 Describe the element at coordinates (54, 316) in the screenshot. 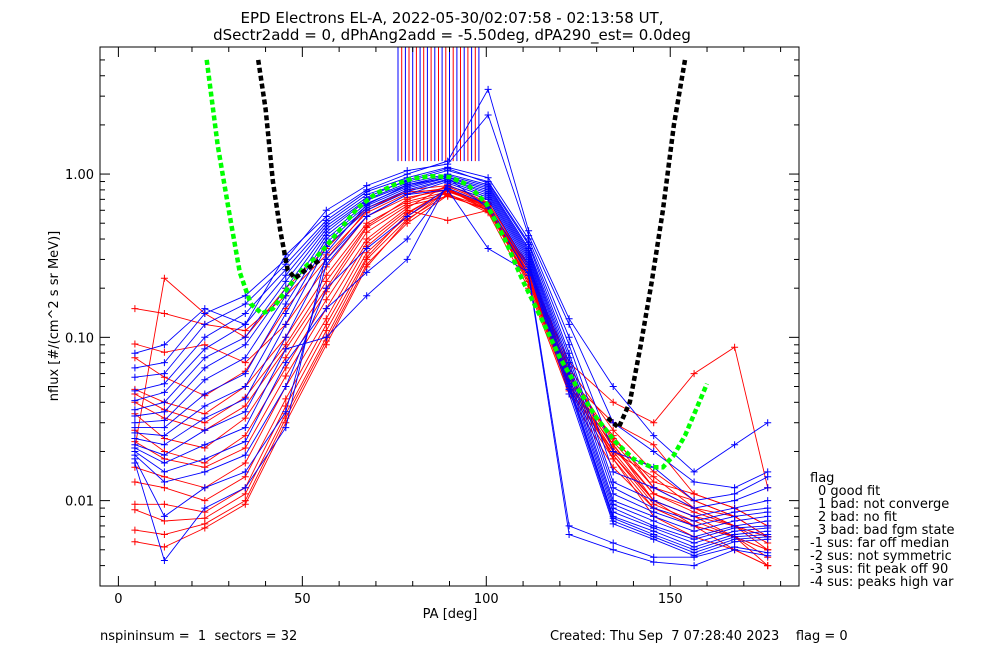

I see `y-axis-label: nflux [#/(cm^2 s sr MeV)]` at that location.